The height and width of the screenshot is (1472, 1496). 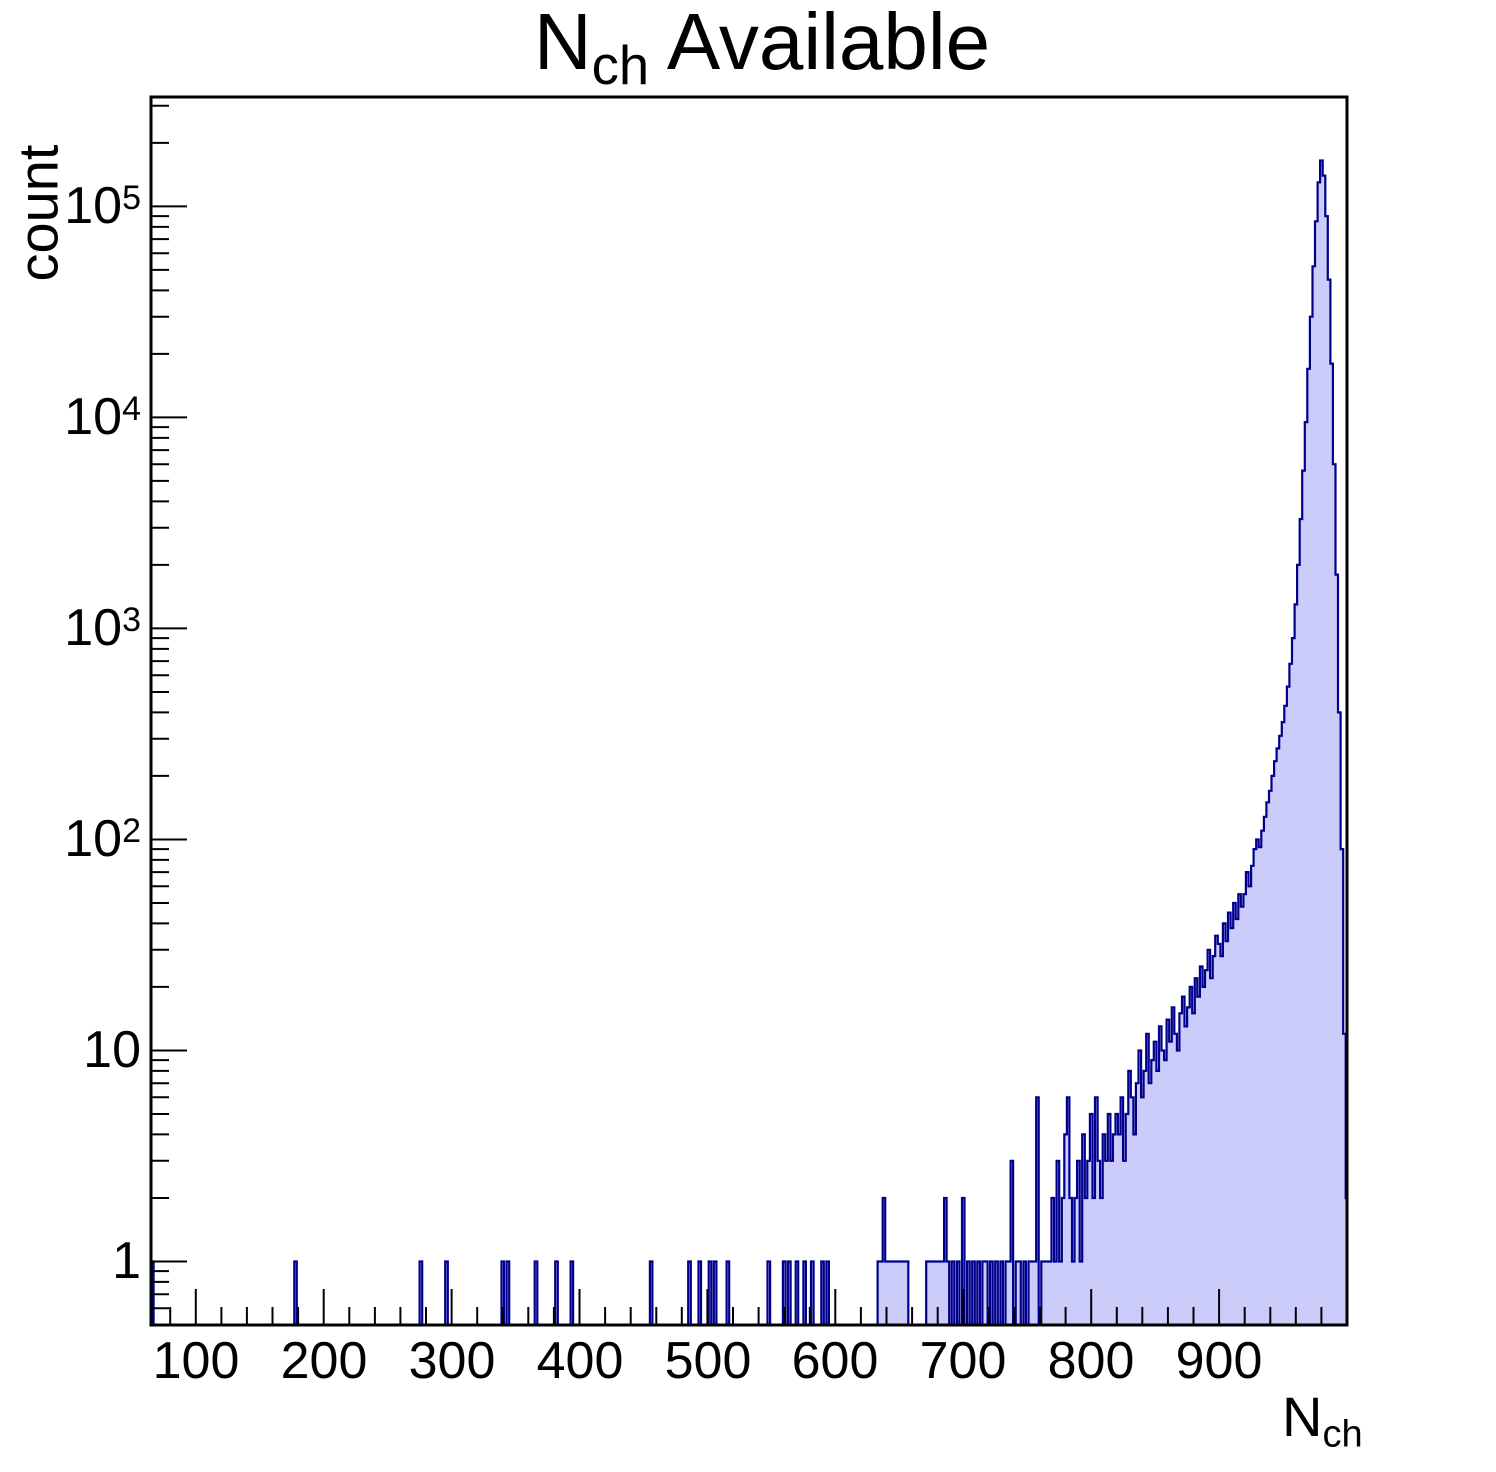 I want to click on y-tick-label-10000: 10⁴, so click(x=102, y=417).